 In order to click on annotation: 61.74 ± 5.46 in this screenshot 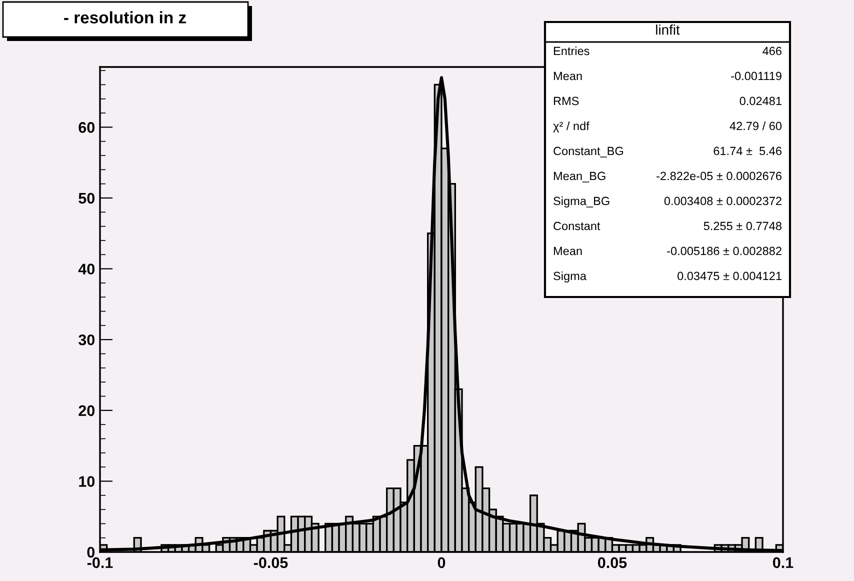, I will do `click(748, 151)`.